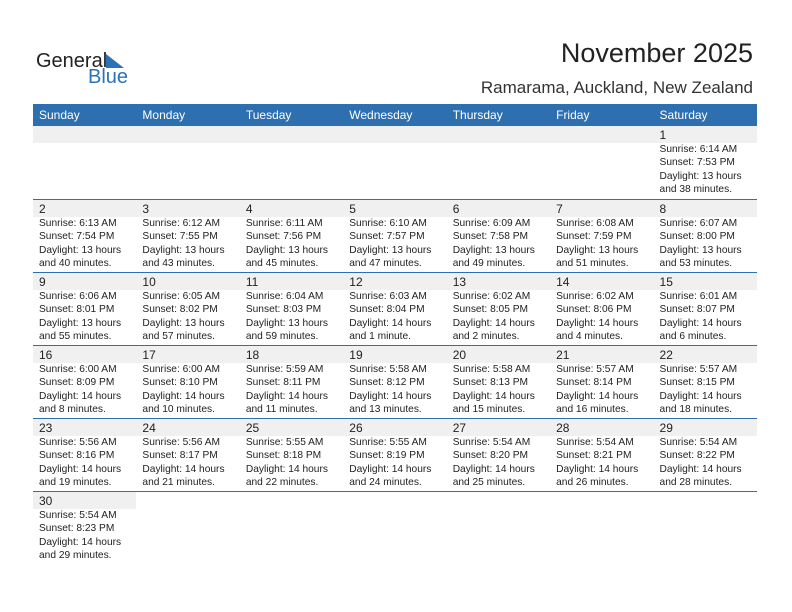 This screenshot has width=792, height=612. Describe the element at coordinates (490, 237) in the screenshot. I see `day-set: Sunset: 7:58 PM` at that location.